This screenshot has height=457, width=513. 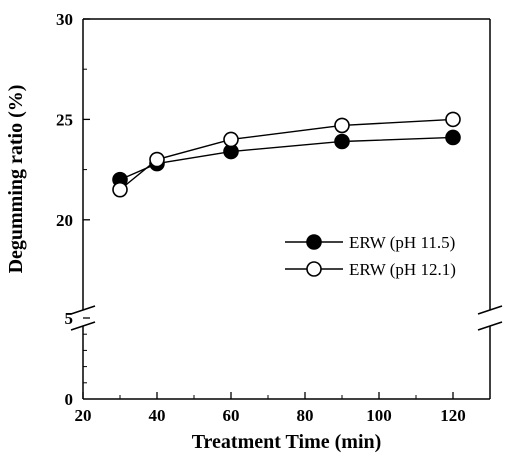 What do you see at coordinates (83, 326) in the screenshot?
I see `axis-break-left-bottom` at bounding box center [83, 326].